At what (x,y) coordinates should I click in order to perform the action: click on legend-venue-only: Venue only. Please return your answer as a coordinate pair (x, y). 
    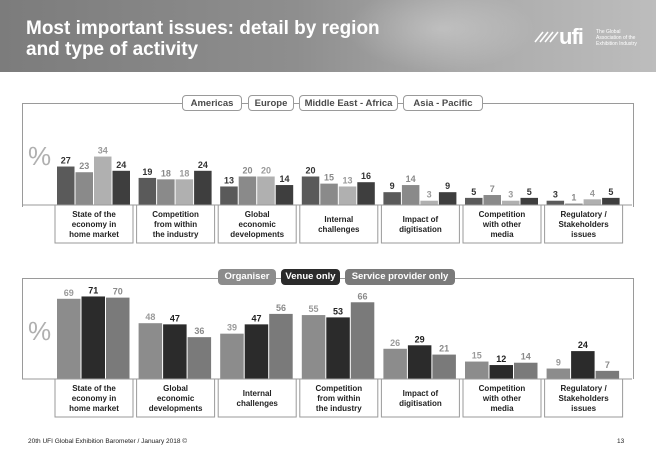
    Looking at the image, I should click on (310, 277).